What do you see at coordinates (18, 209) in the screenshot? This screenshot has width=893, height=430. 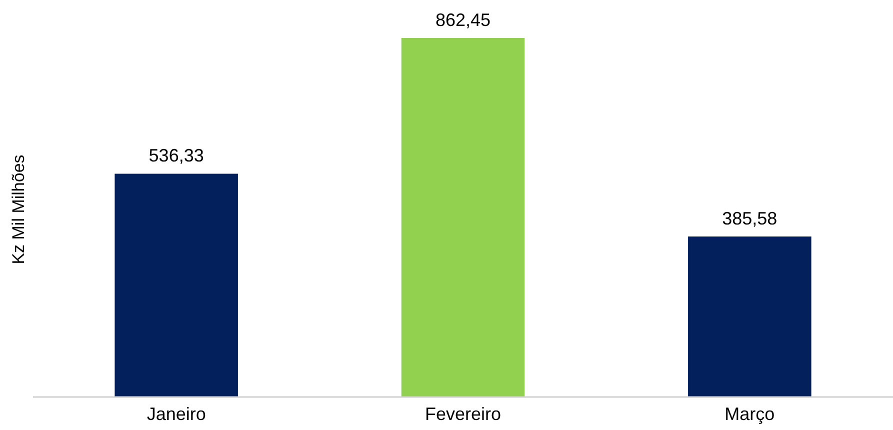 I see `y-axis-title: Kz Mil Milhões` at bounding box center [18, 209].